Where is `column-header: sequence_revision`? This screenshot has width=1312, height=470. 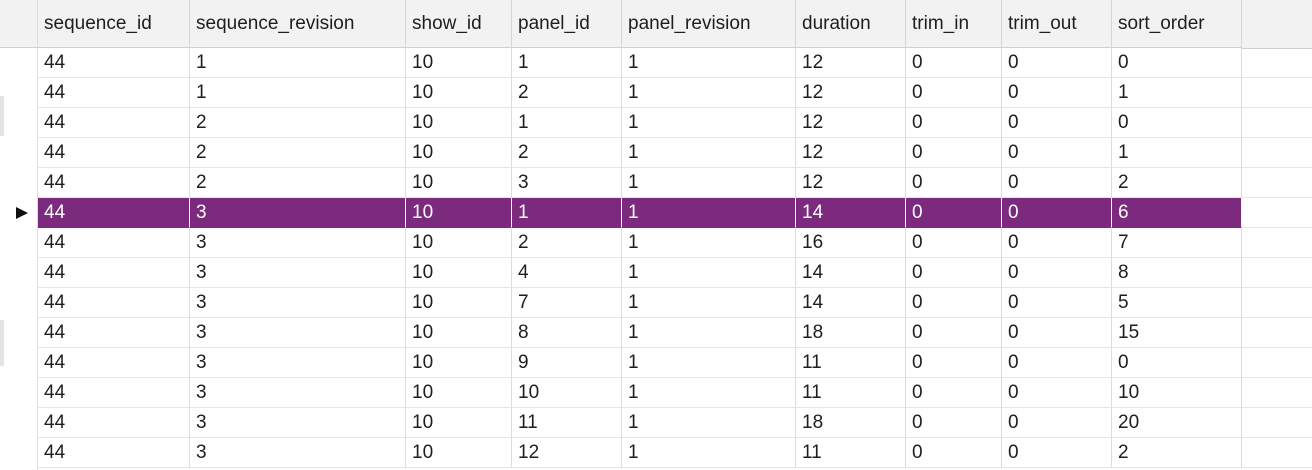
column-header: sequence_revision is located at coordinates (298, 24).